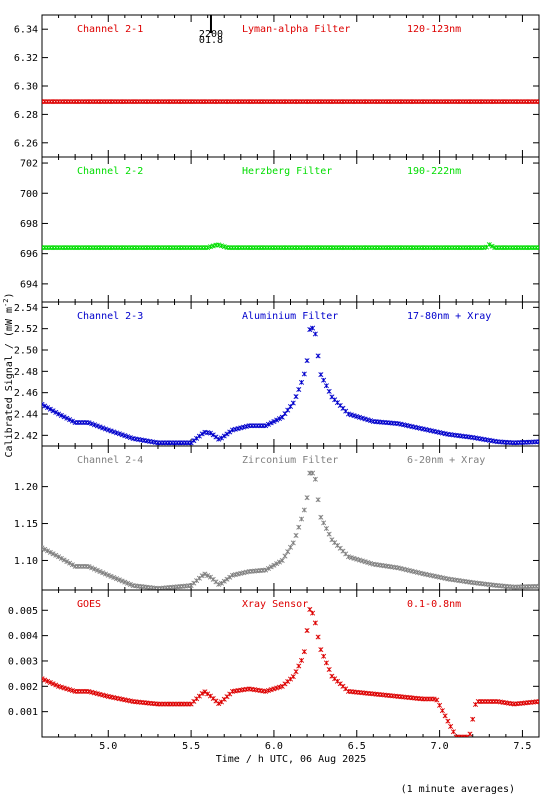 This screenshot has height=800, width=550. What do you see at coordinates (434, 171) in the screenshot?
I see `panel-label: 190-222nm` at bounding box center [434, 171].